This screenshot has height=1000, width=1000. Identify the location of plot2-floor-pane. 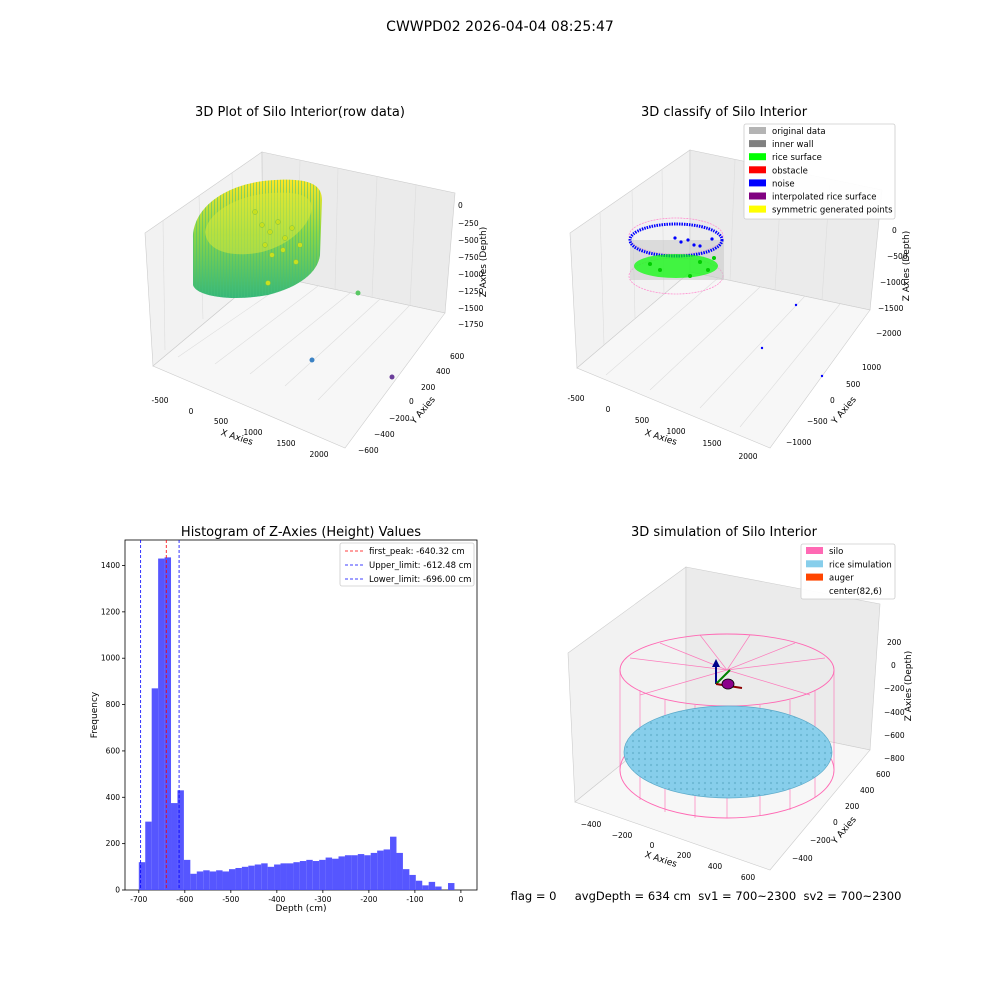
(723, 360).